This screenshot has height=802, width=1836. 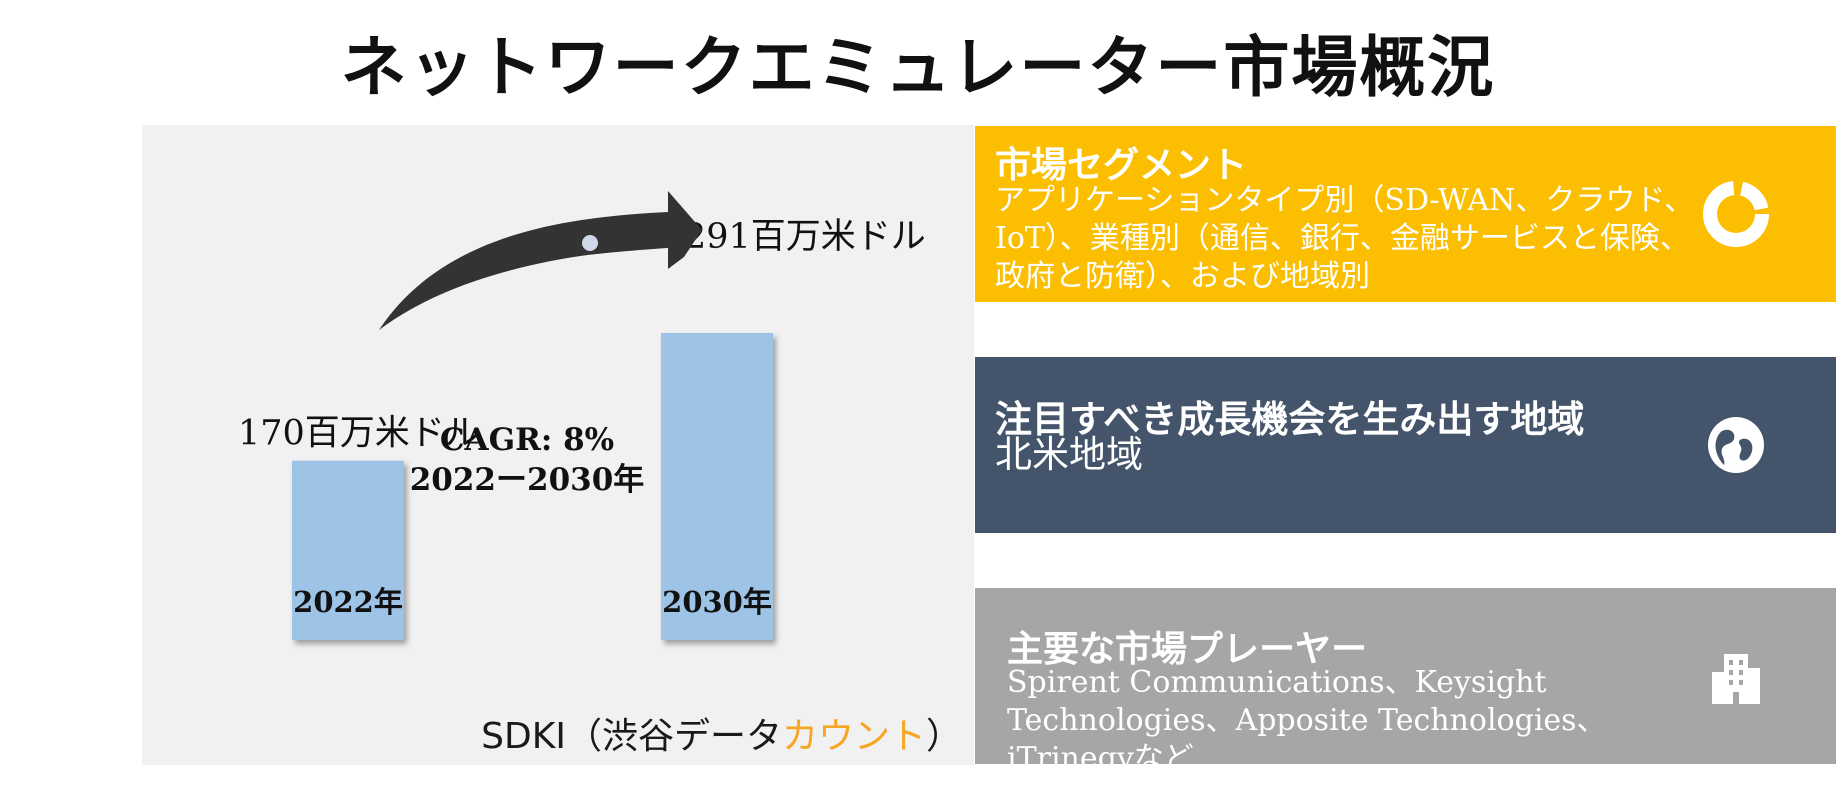 I want to click on cagr-value: CAGR: 8%, so click(x=527, y=440).